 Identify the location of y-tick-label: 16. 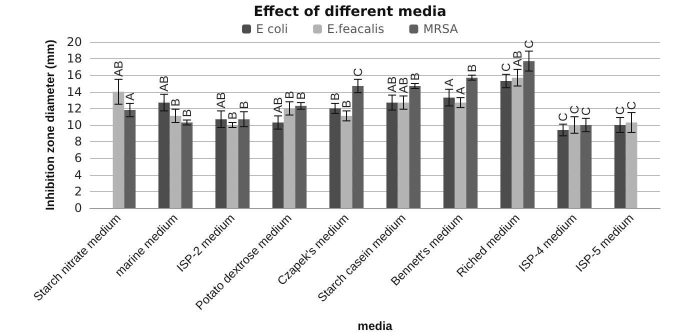
(74, 75).